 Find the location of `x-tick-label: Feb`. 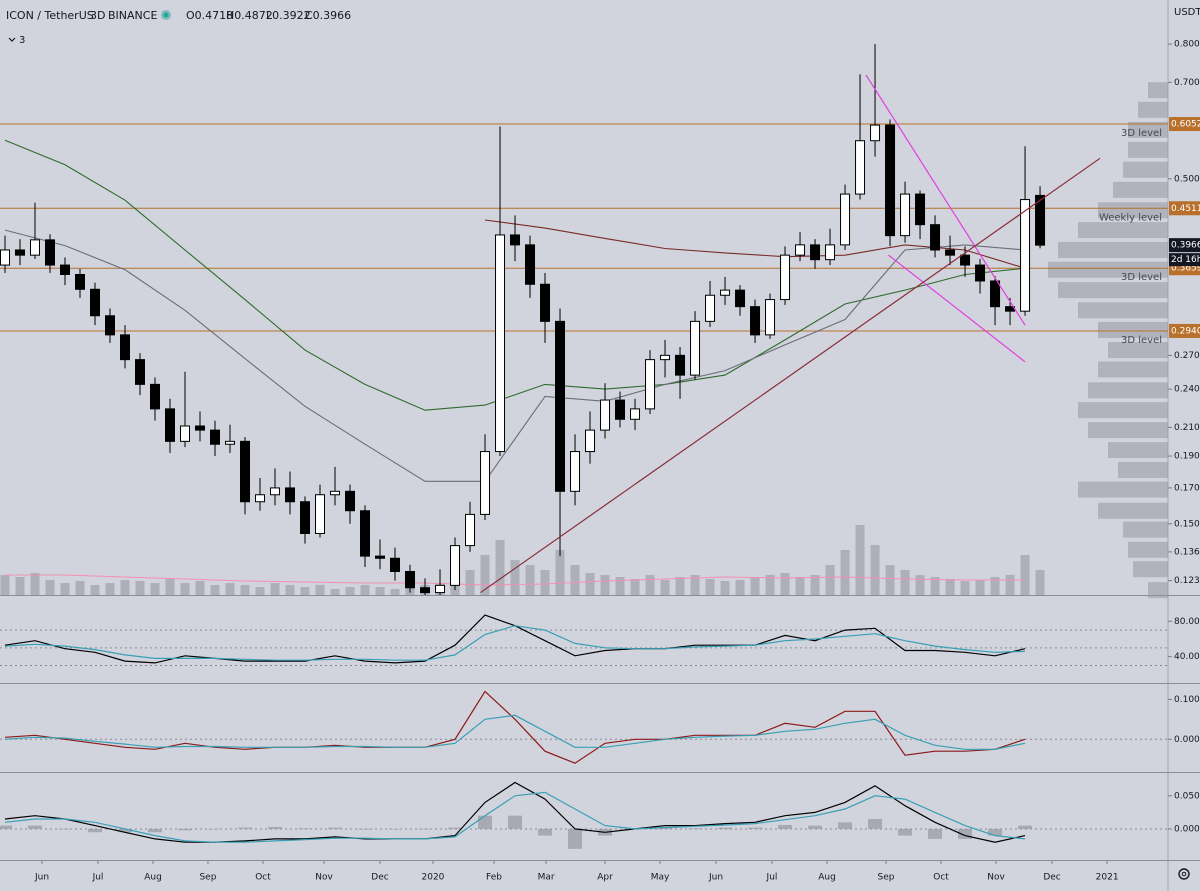

x-tick-label: Feb is located at coordinates (494, 878).